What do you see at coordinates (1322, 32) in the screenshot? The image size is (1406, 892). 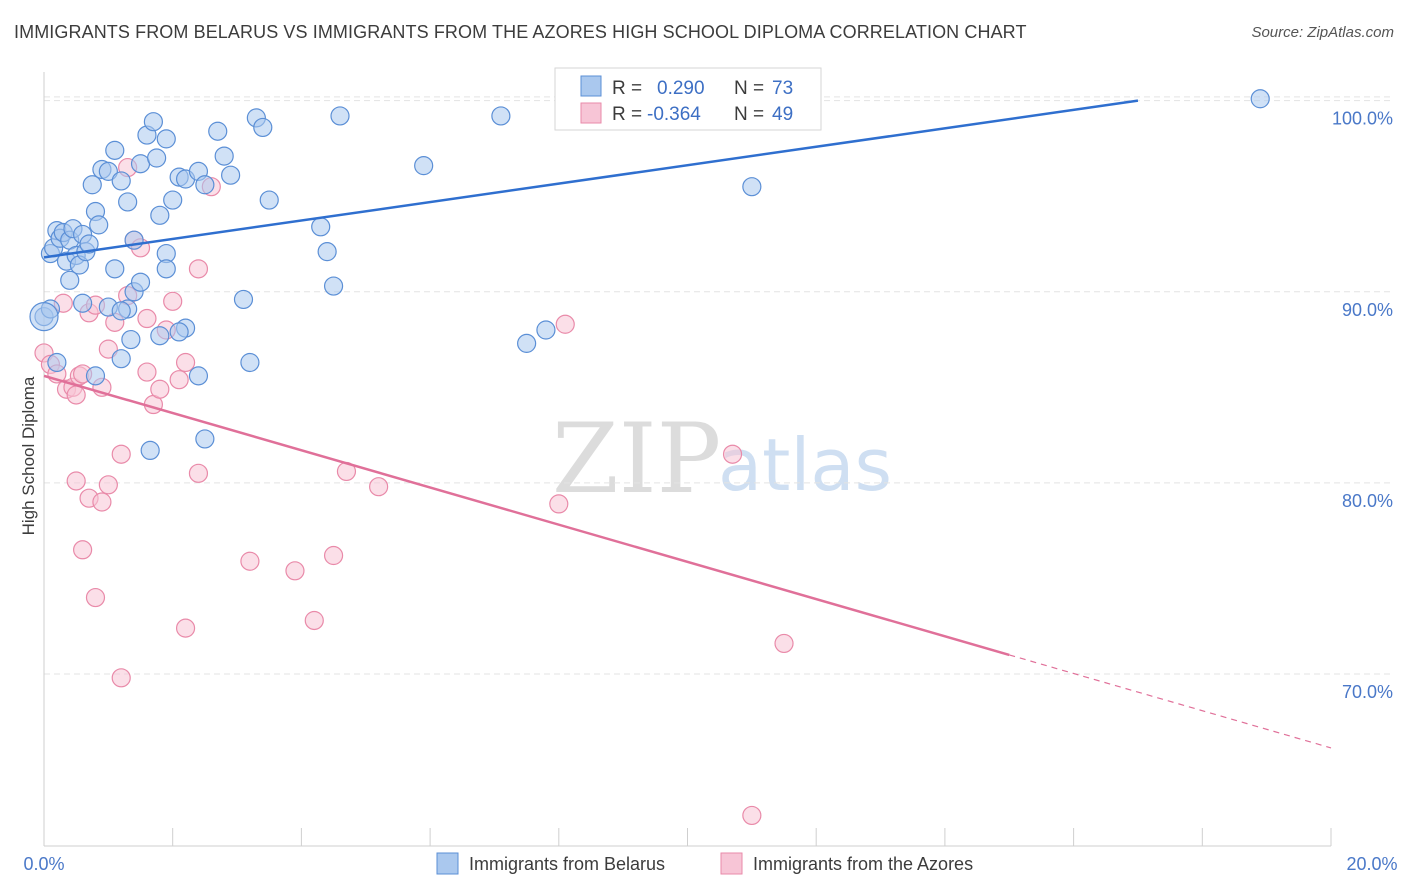 I see `source-credit: Source: ZipAtlas.com` at bounding box center [1322, 32].